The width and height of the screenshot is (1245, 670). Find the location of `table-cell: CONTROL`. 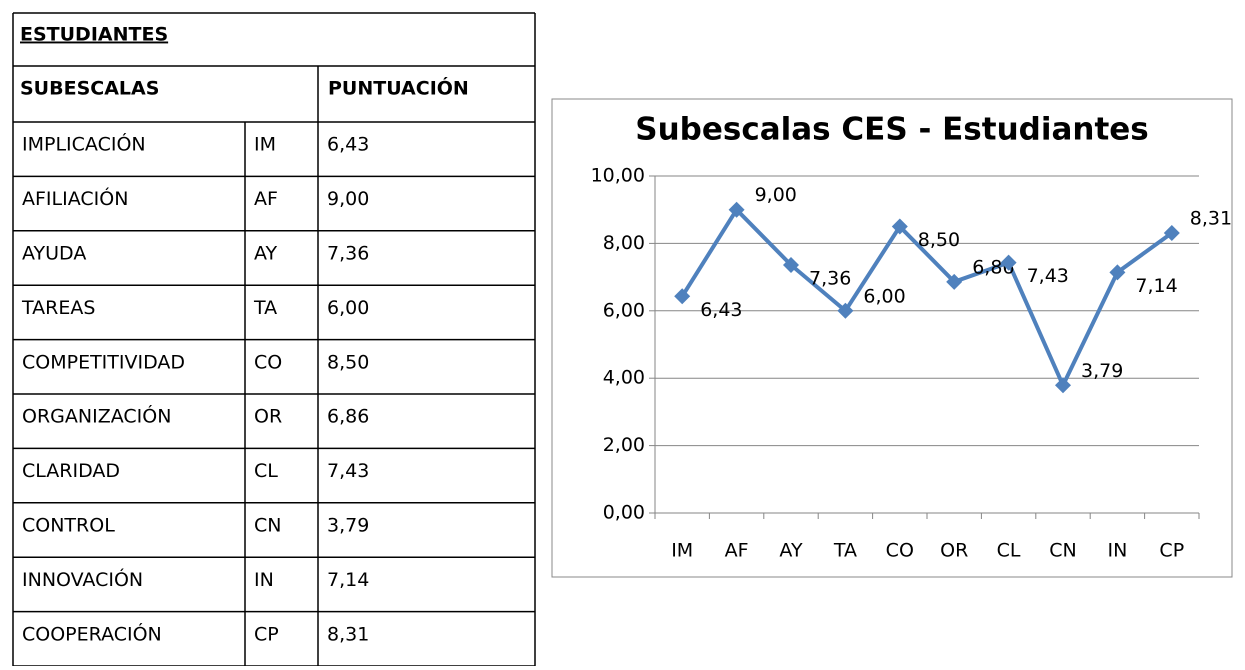

table-cell: CONTROL is located at coordinates (68, 526).